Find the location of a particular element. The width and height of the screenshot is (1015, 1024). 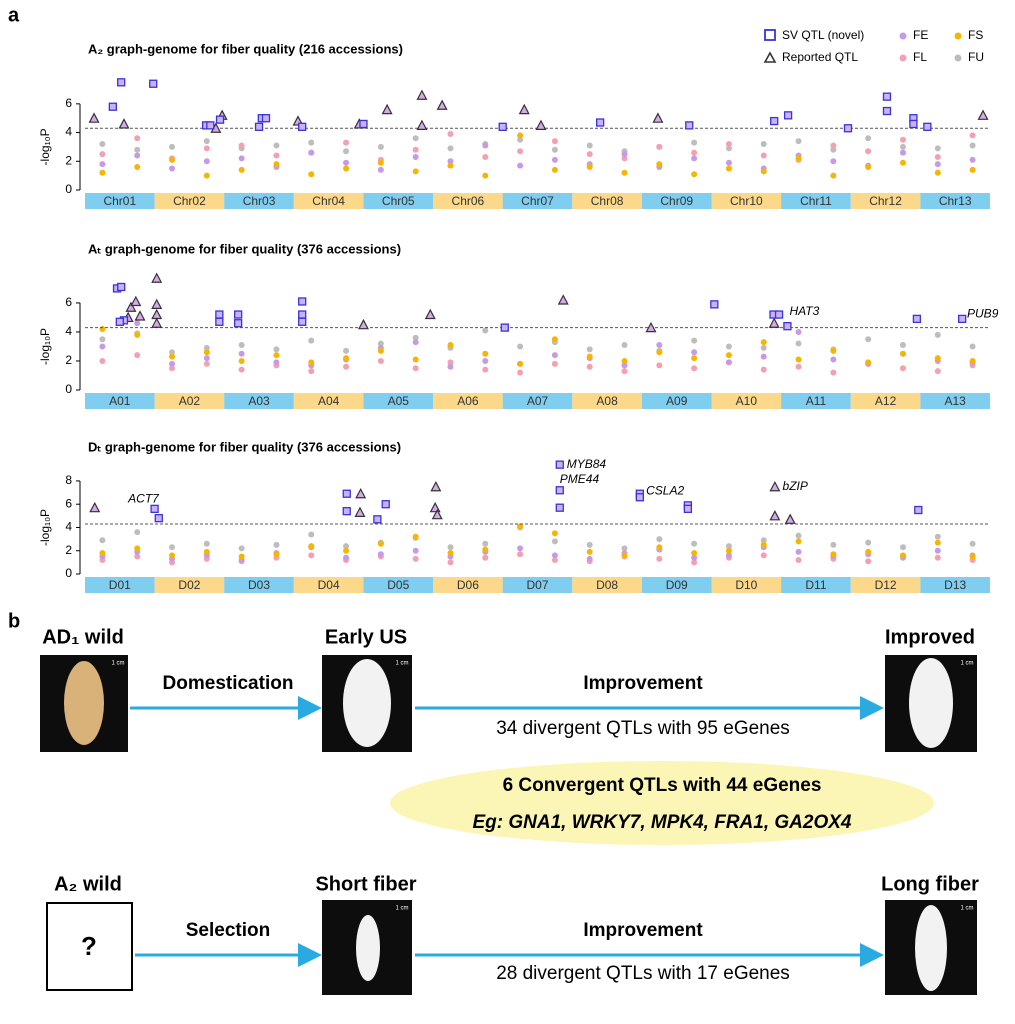

step-label: Selection is located at coordinates (228, 930).